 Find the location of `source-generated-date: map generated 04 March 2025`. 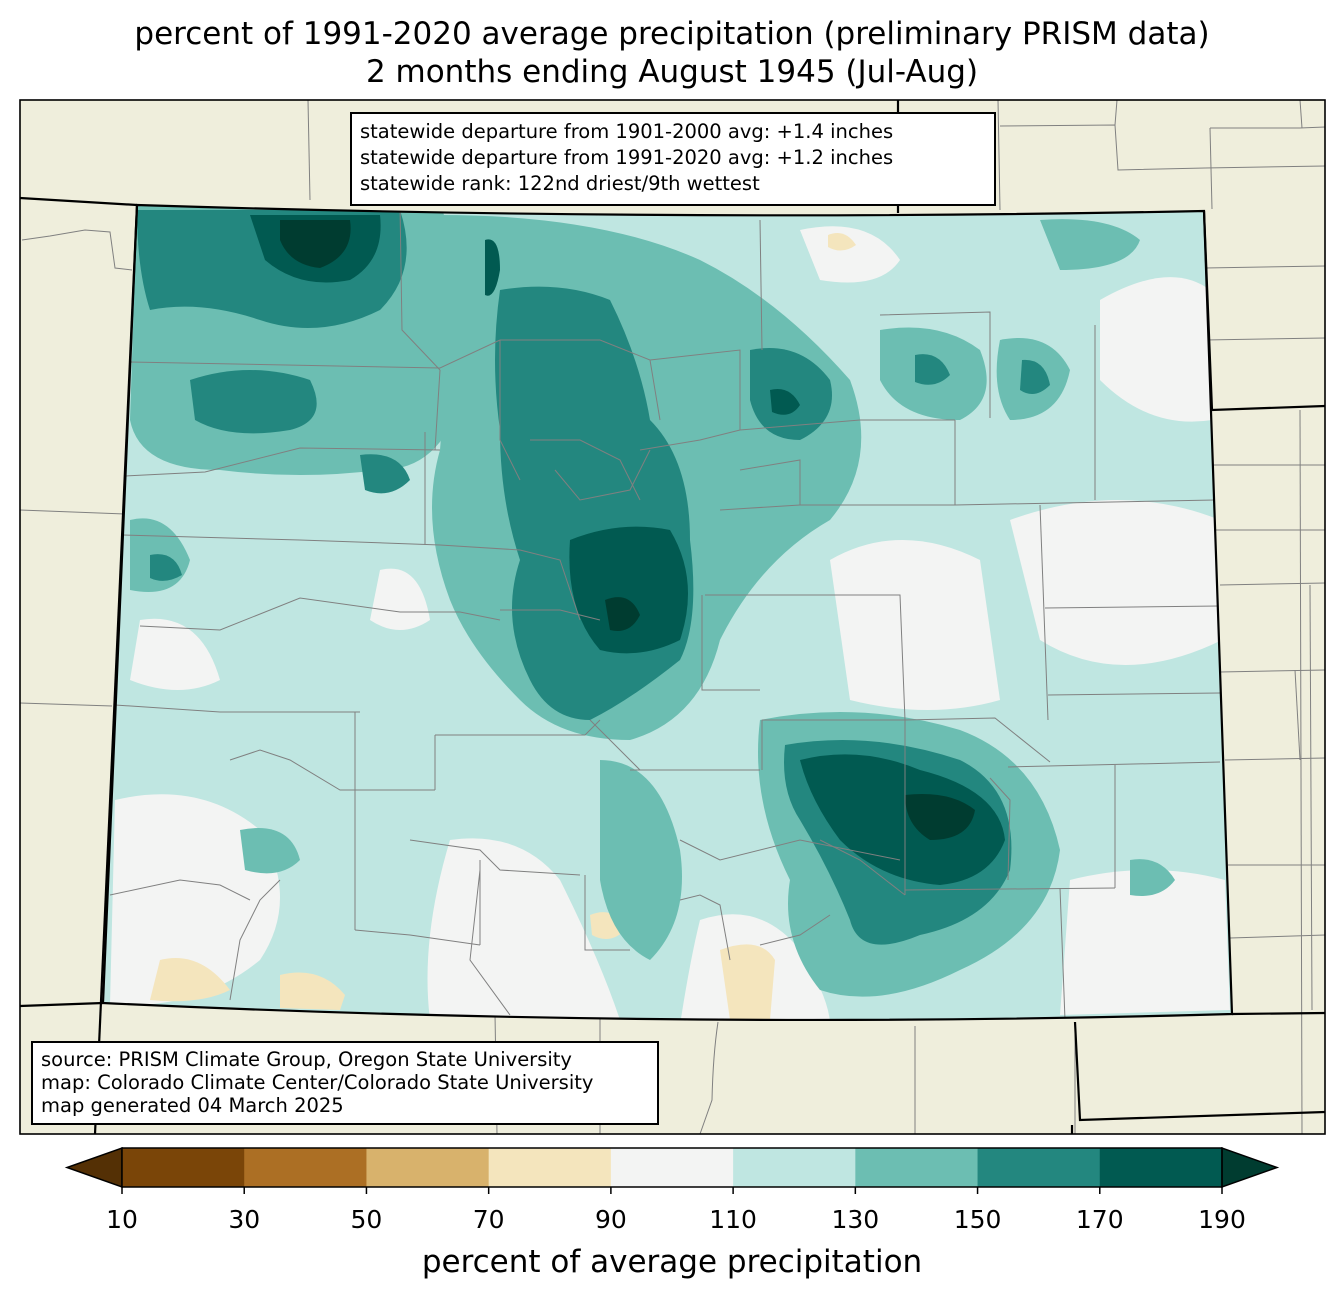

source-generated-date: map generated 04 March 2025 is located at coordinates (192, 1105).